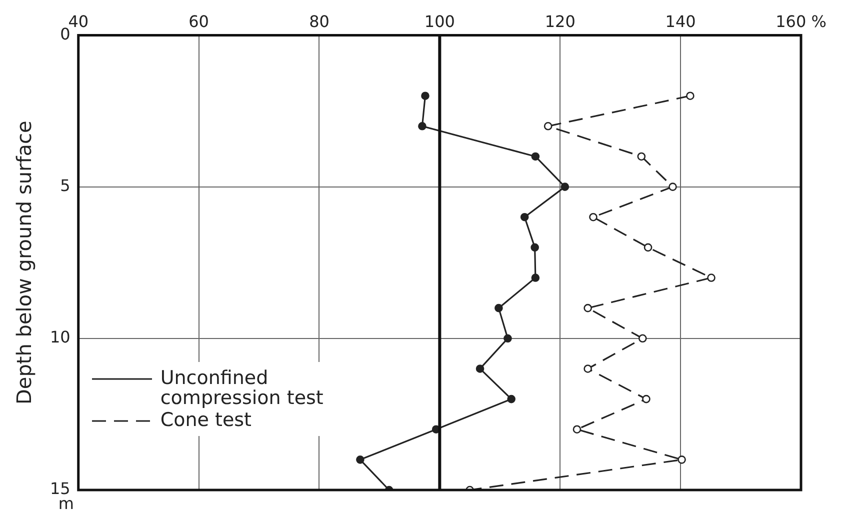  I want to click on x-tick-label: 80, so click(319, 21).